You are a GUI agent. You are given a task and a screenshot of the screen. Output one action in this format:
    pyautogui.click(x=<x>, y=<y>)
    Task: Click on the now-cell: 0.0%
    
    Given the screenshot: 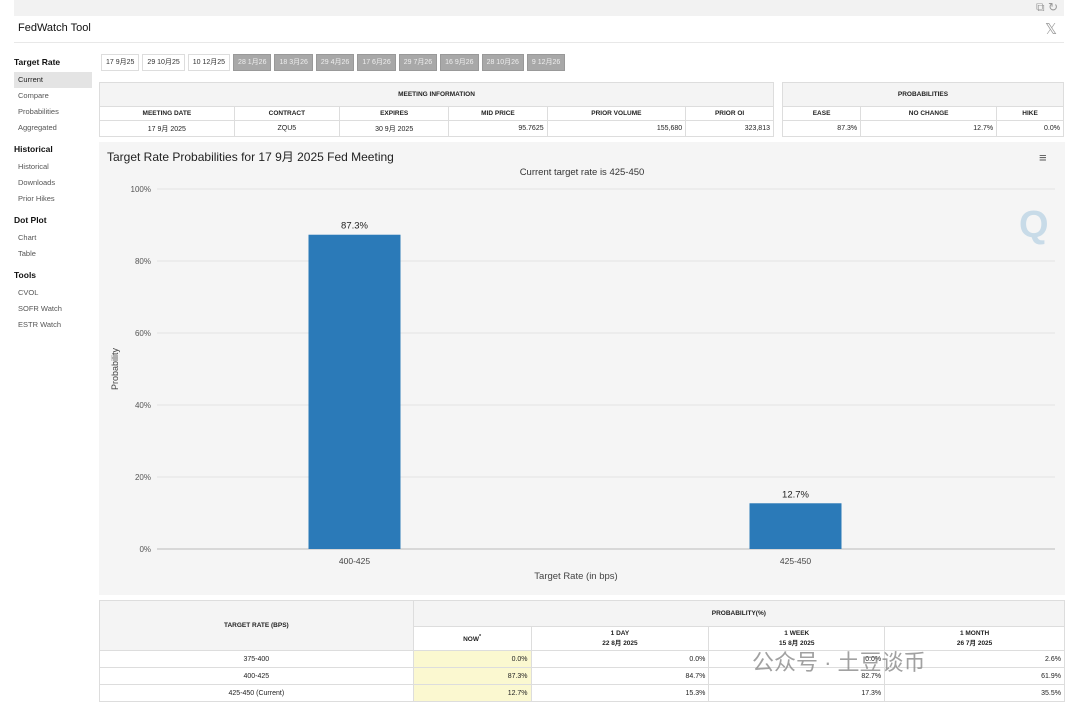 What is the action you would take?
    pyautogui.click(x=472, y=659)
    